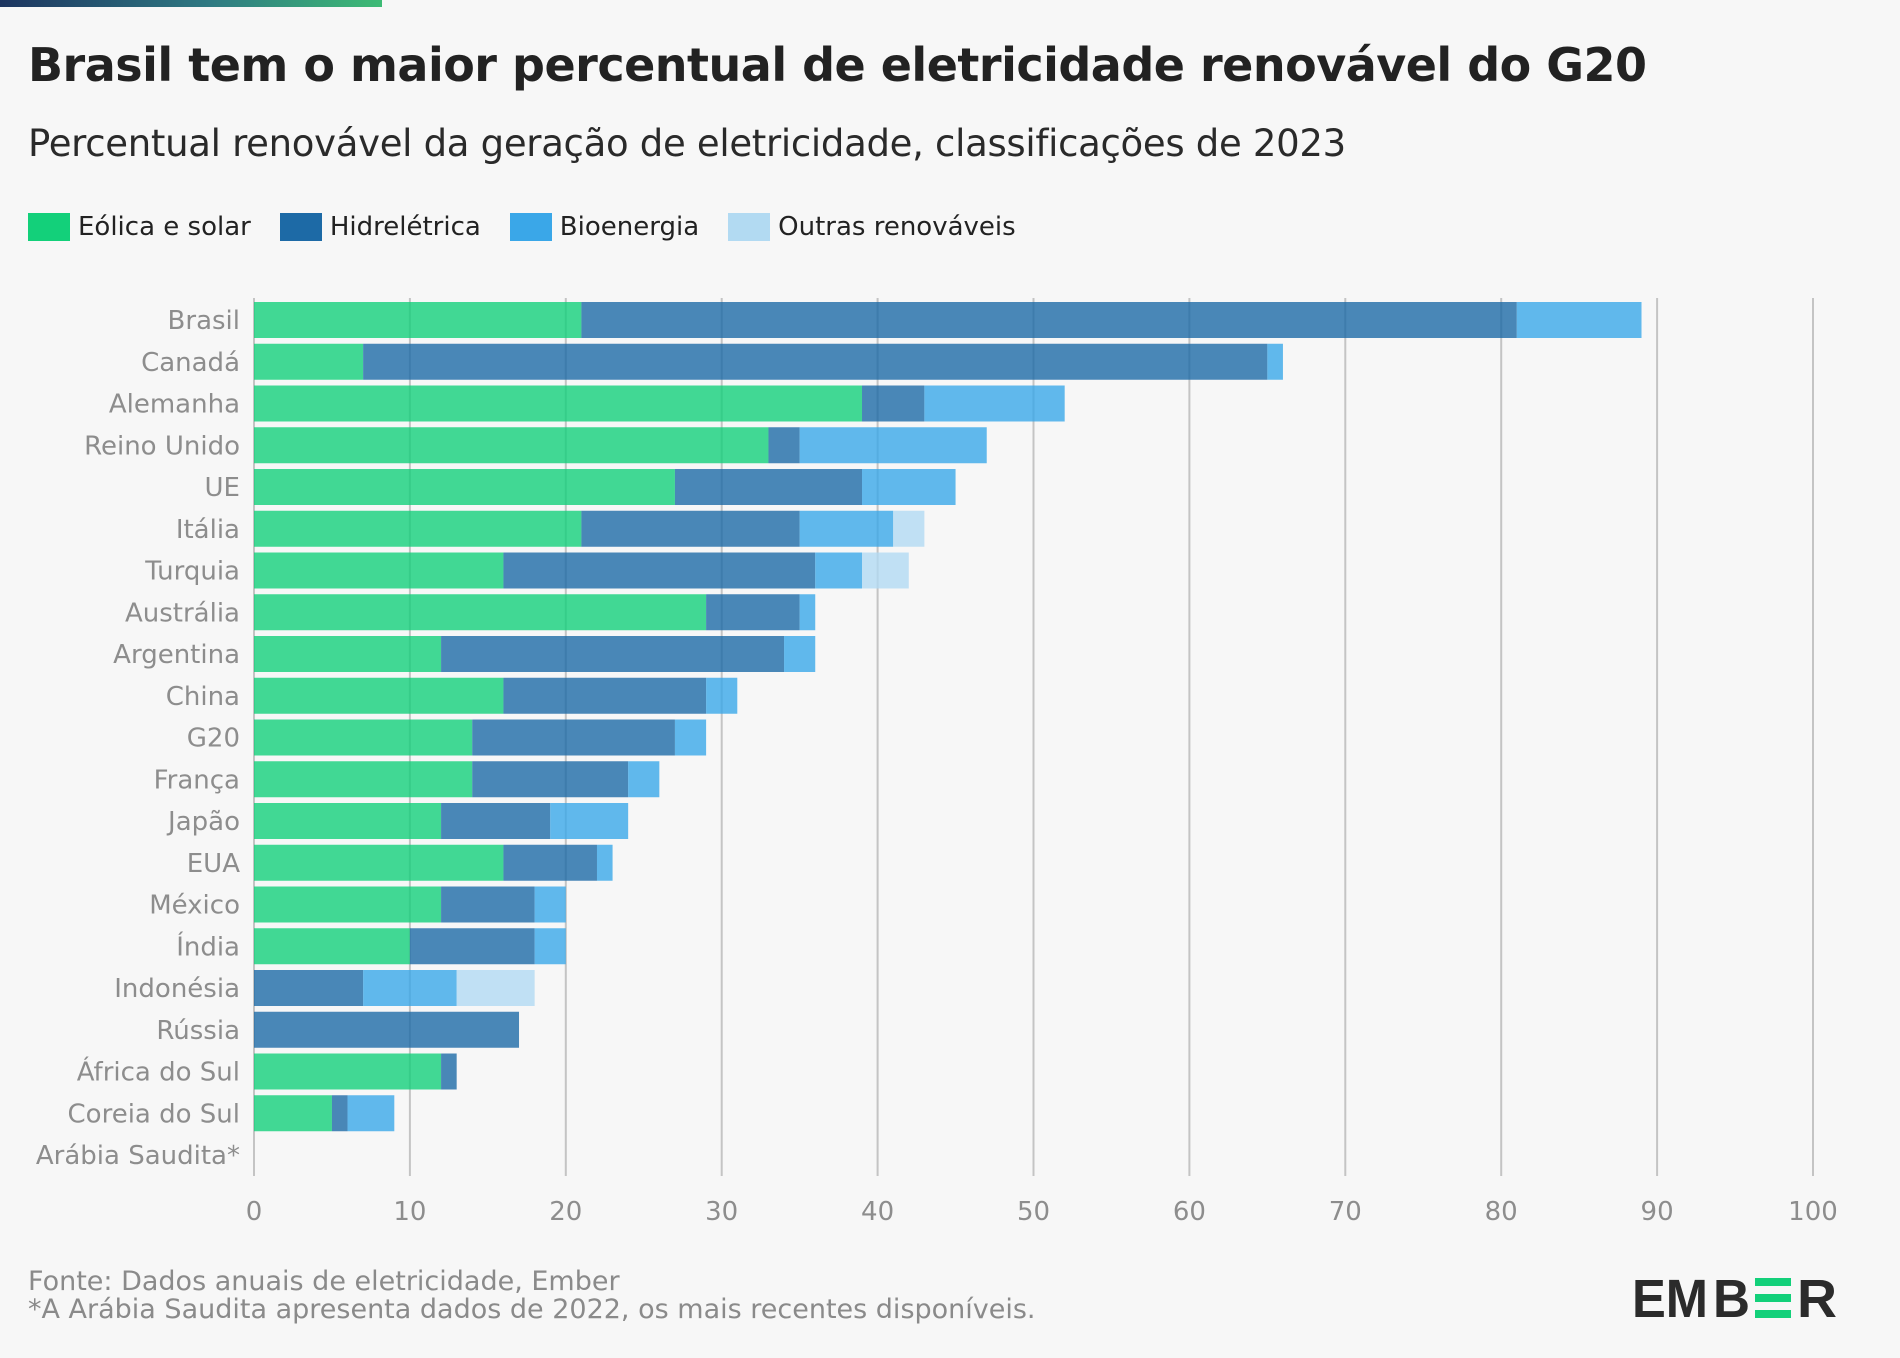 Image resolution: width=1900 pixels, height=1358 pixels. I want to click on x-tick-label: 60, so click(1189, 1212).